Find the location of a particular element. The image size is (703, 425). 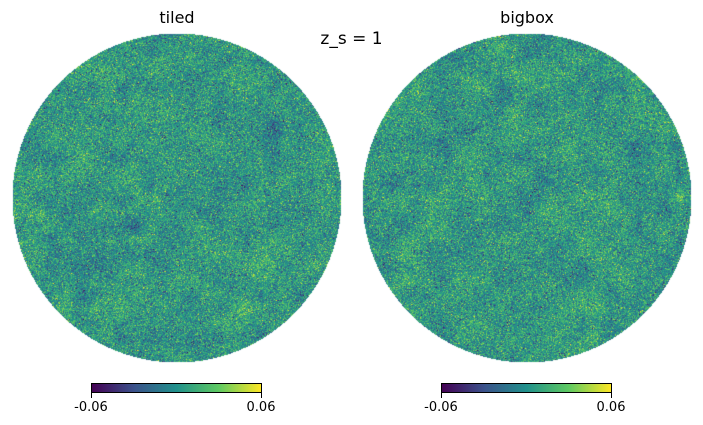

panel-title: bigbox is located at coordinates (527, 17).